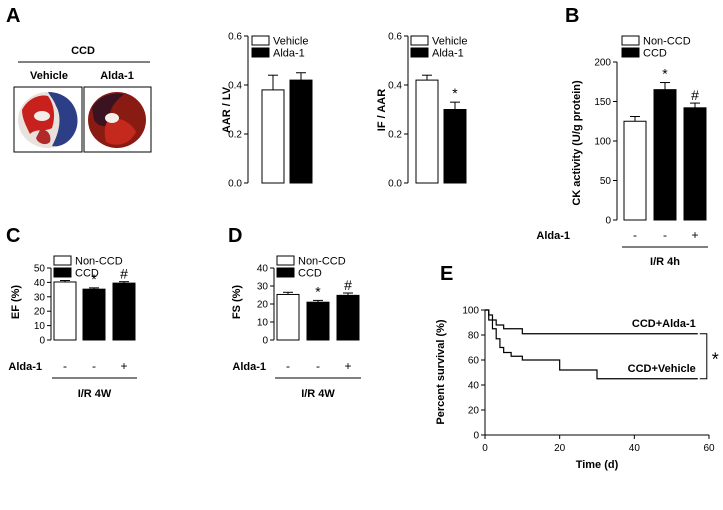  I want to click on curve-label: CCD+Alda-1, so click(664, 324).